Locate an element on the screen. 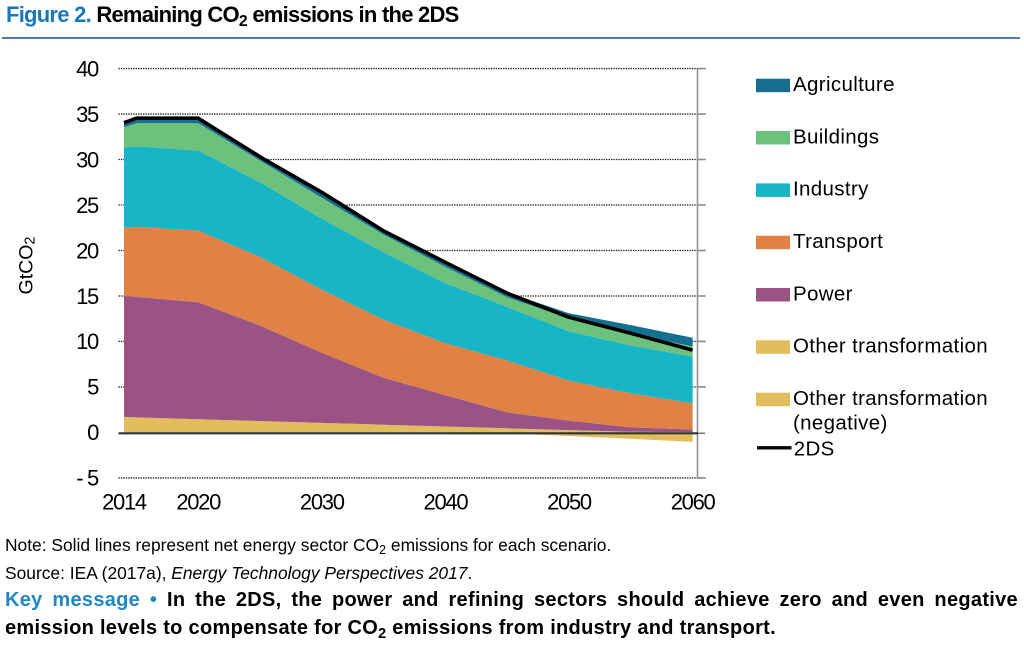 This screenshot has width=1024, height=647. svg-text: 2020 is located at coordinates (198, 501).